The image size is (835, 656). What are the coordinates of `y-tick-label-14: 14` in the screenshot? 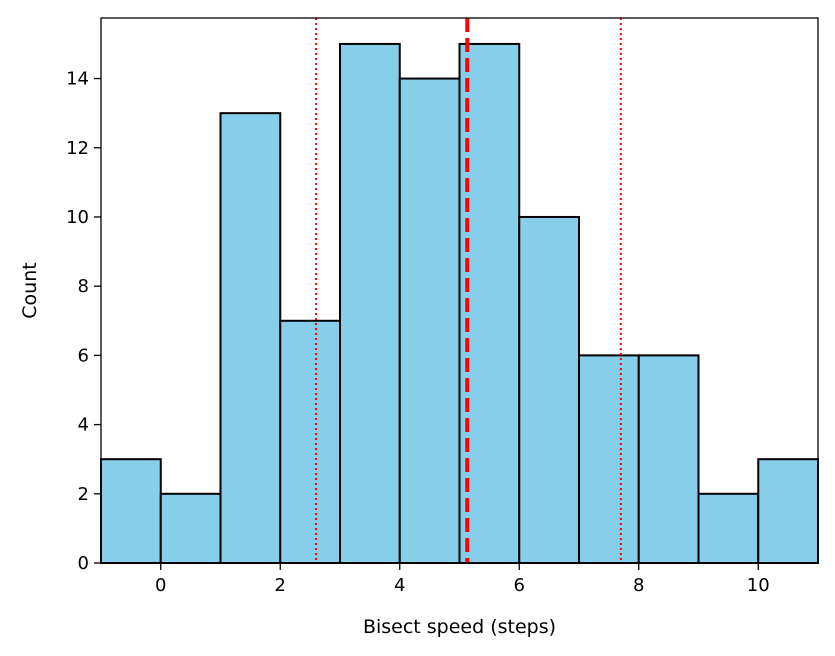 It's located at (77, 79).